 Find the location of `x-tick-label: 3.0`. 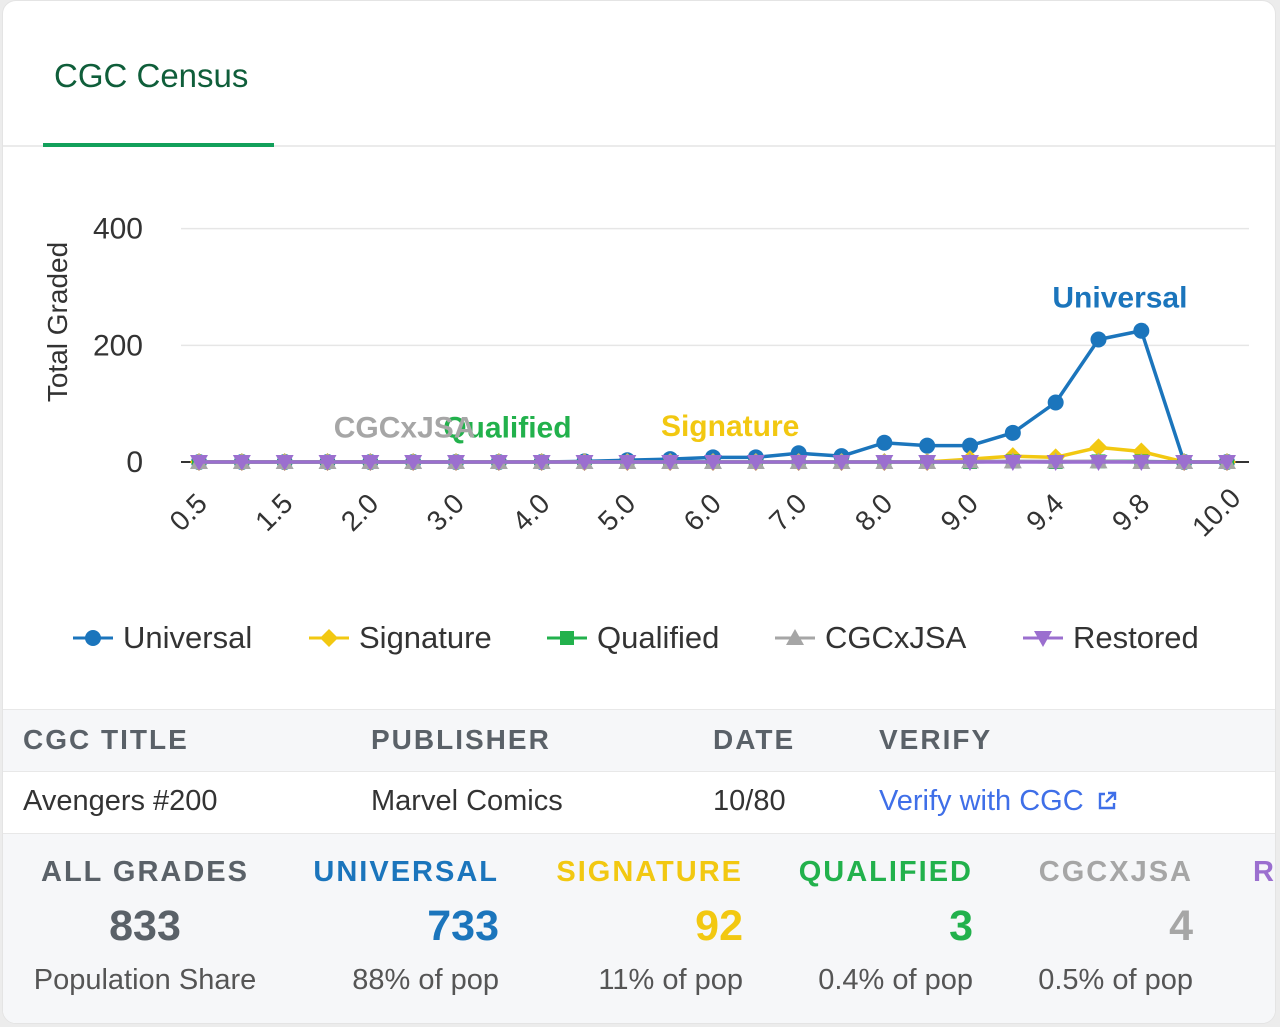

x-tick-label: 3.0 is located at coordinates (445, 512).